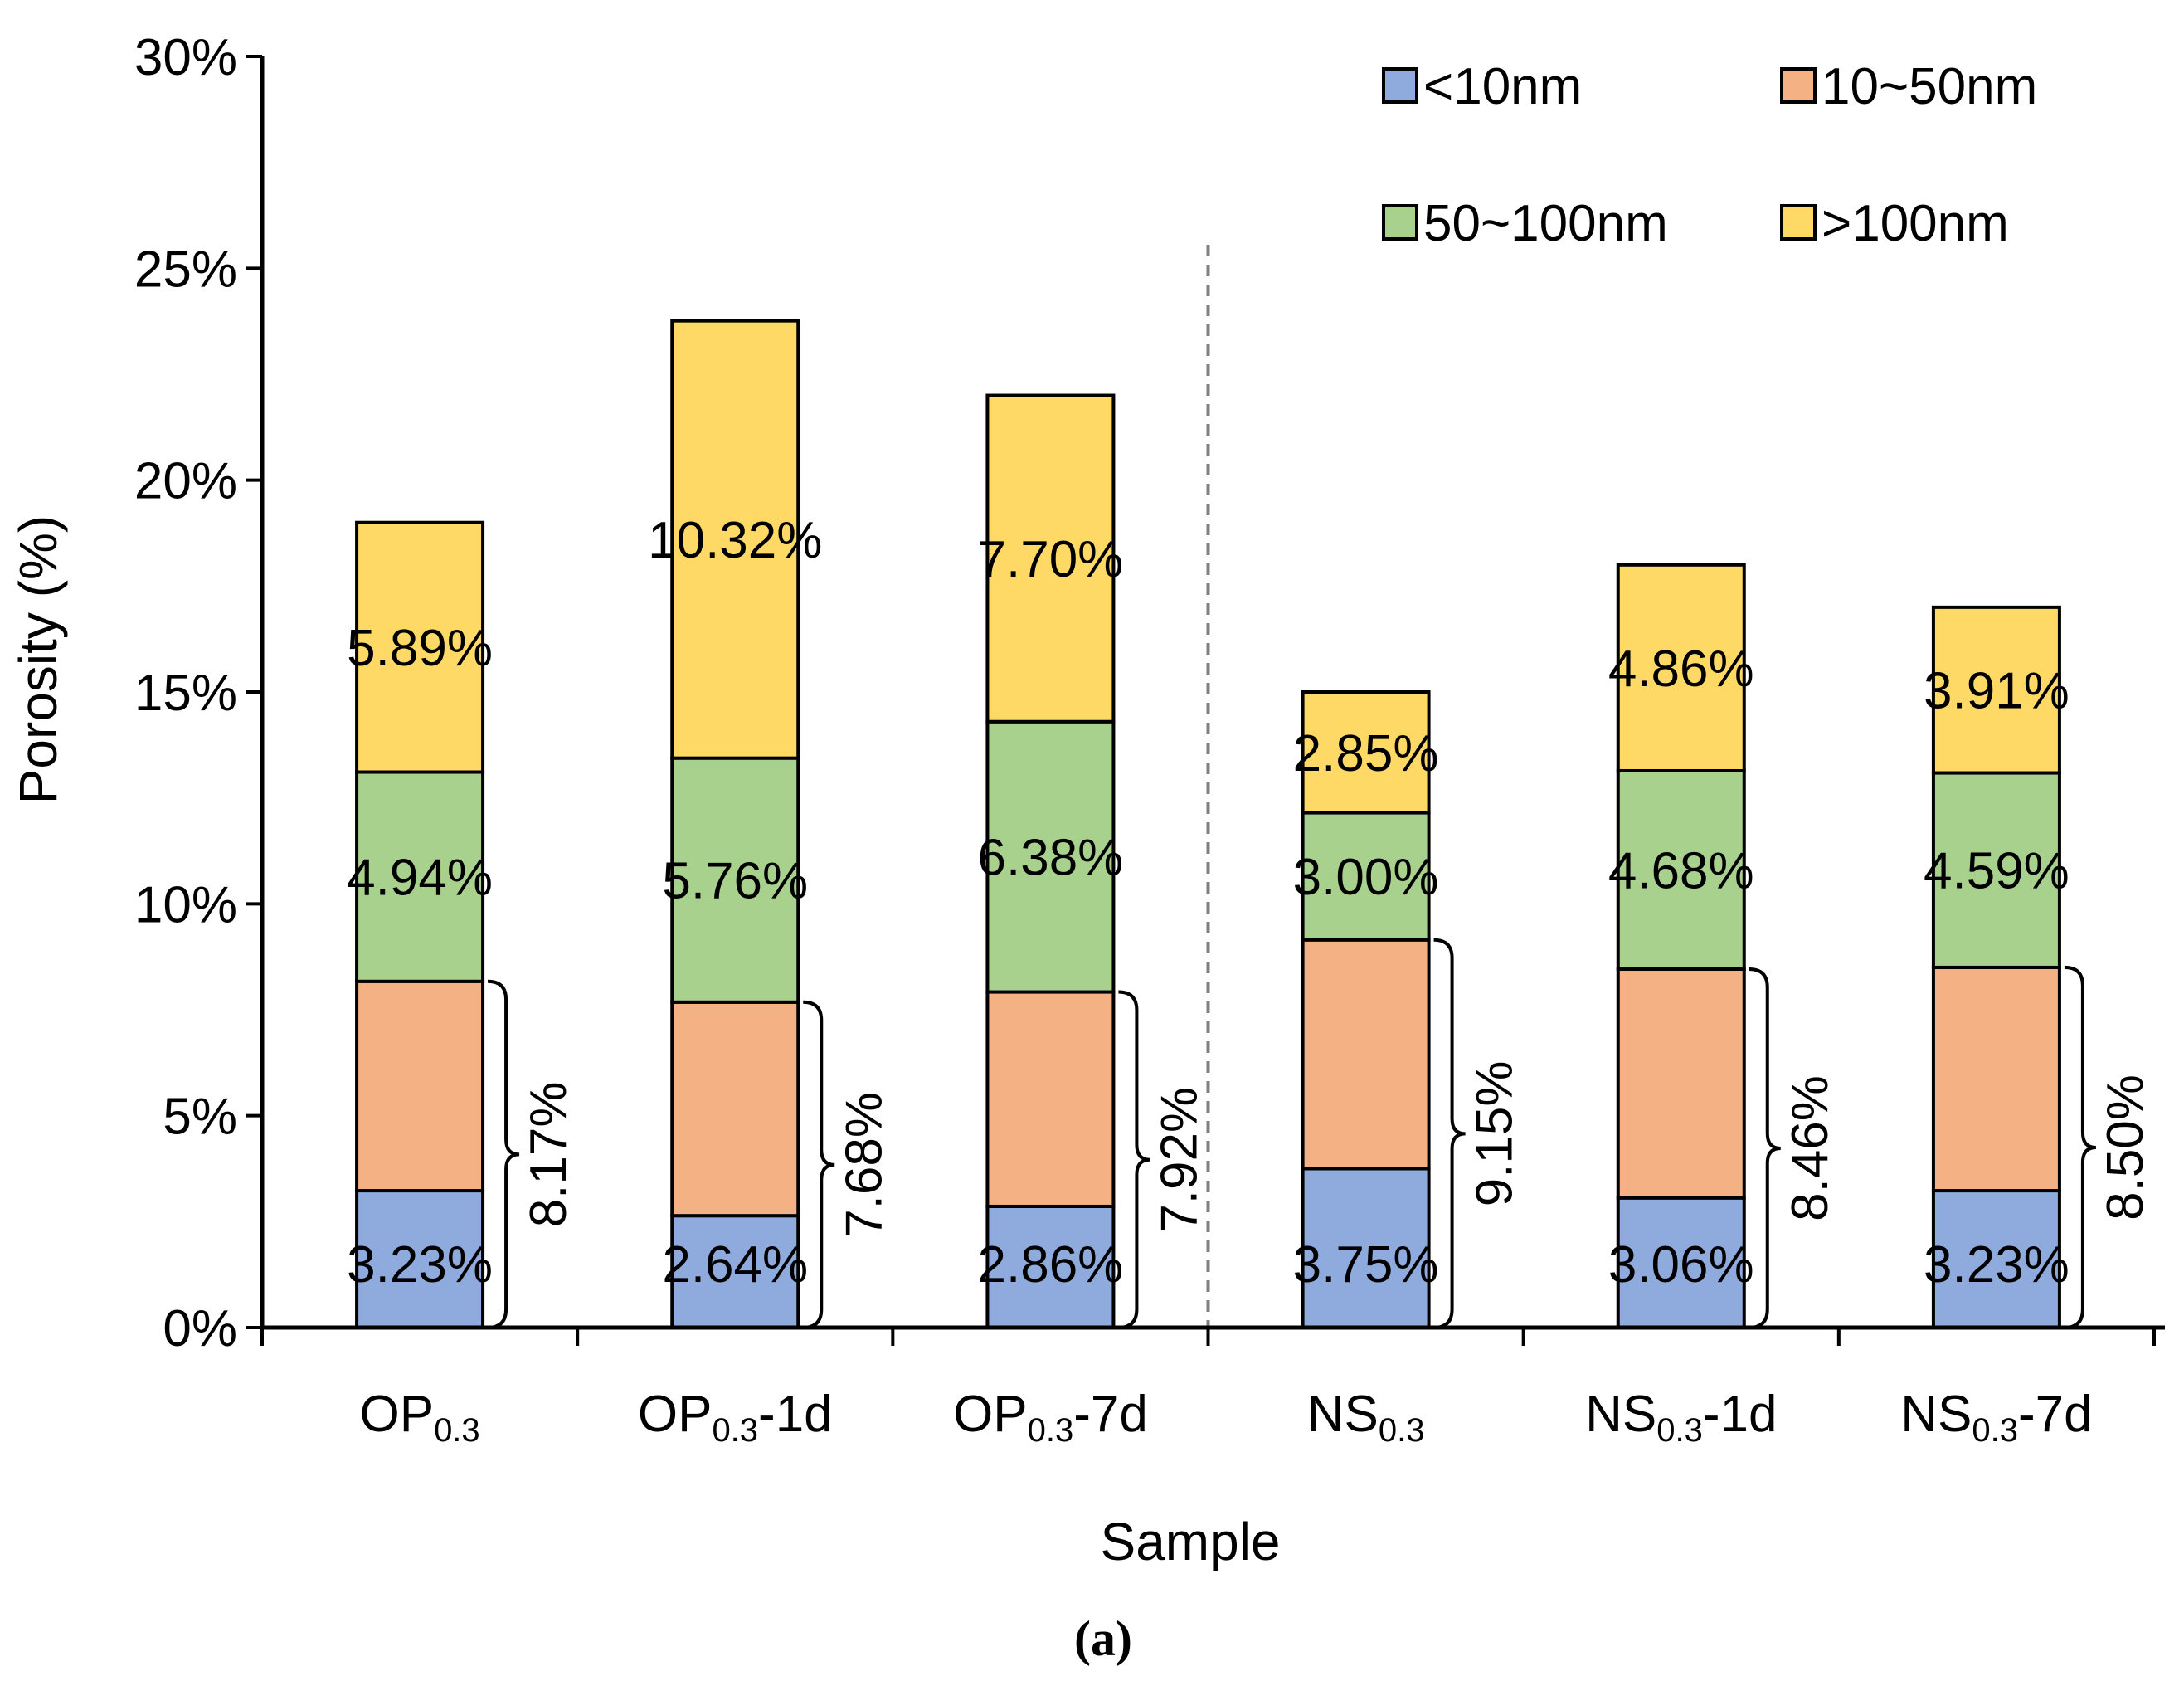 This screenshot has height=1681, width=2184. I want to click on data-label: 5.89%, so click(420, 648).